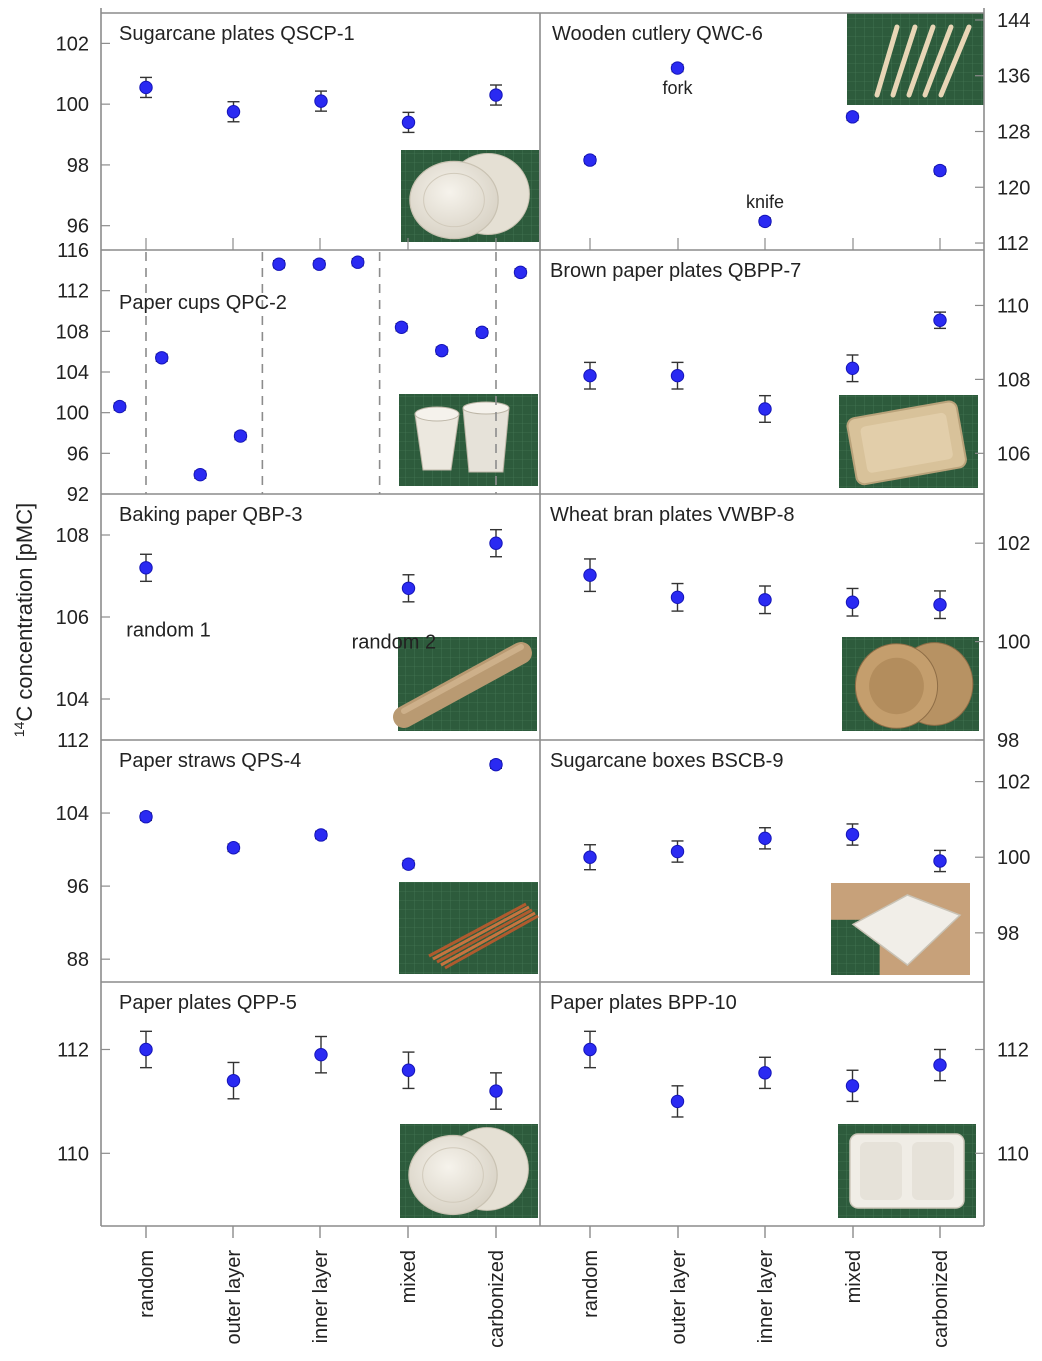 This screenshot has width=1042, height=1361. What do you see at coordinates (677, 88) in the screenshot?
I see `annotation: fork` at bounding box center [677, 88].